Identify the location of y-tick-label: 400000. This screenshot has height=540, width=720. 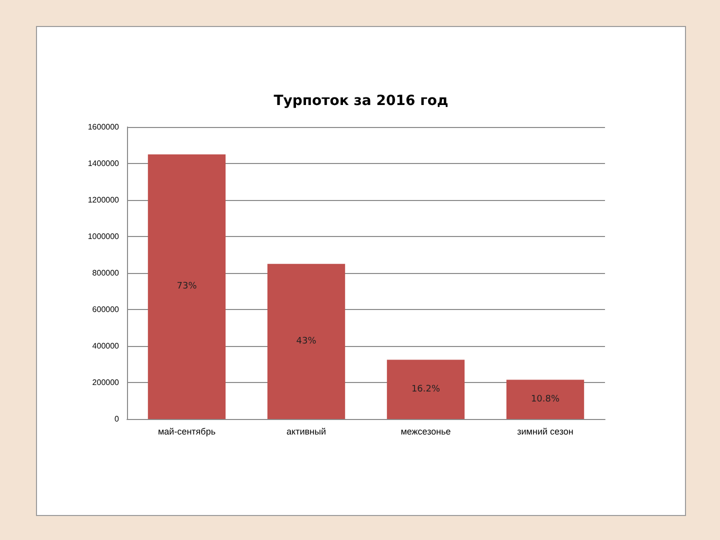
(106, 346).